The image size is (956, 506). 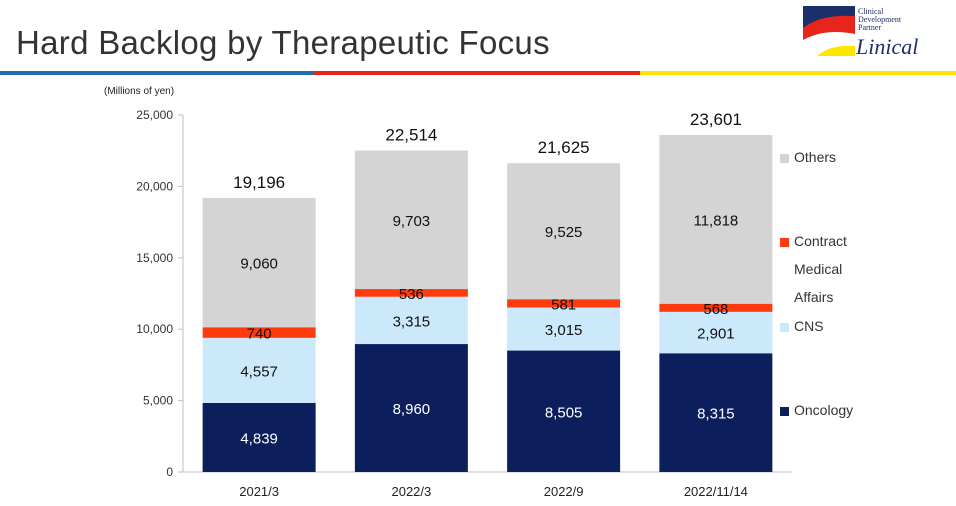 What do you see at coordinates (411, 135) in the screenshot?
I see `bar-total-label: 22,514` at bounding box center [411, 135].